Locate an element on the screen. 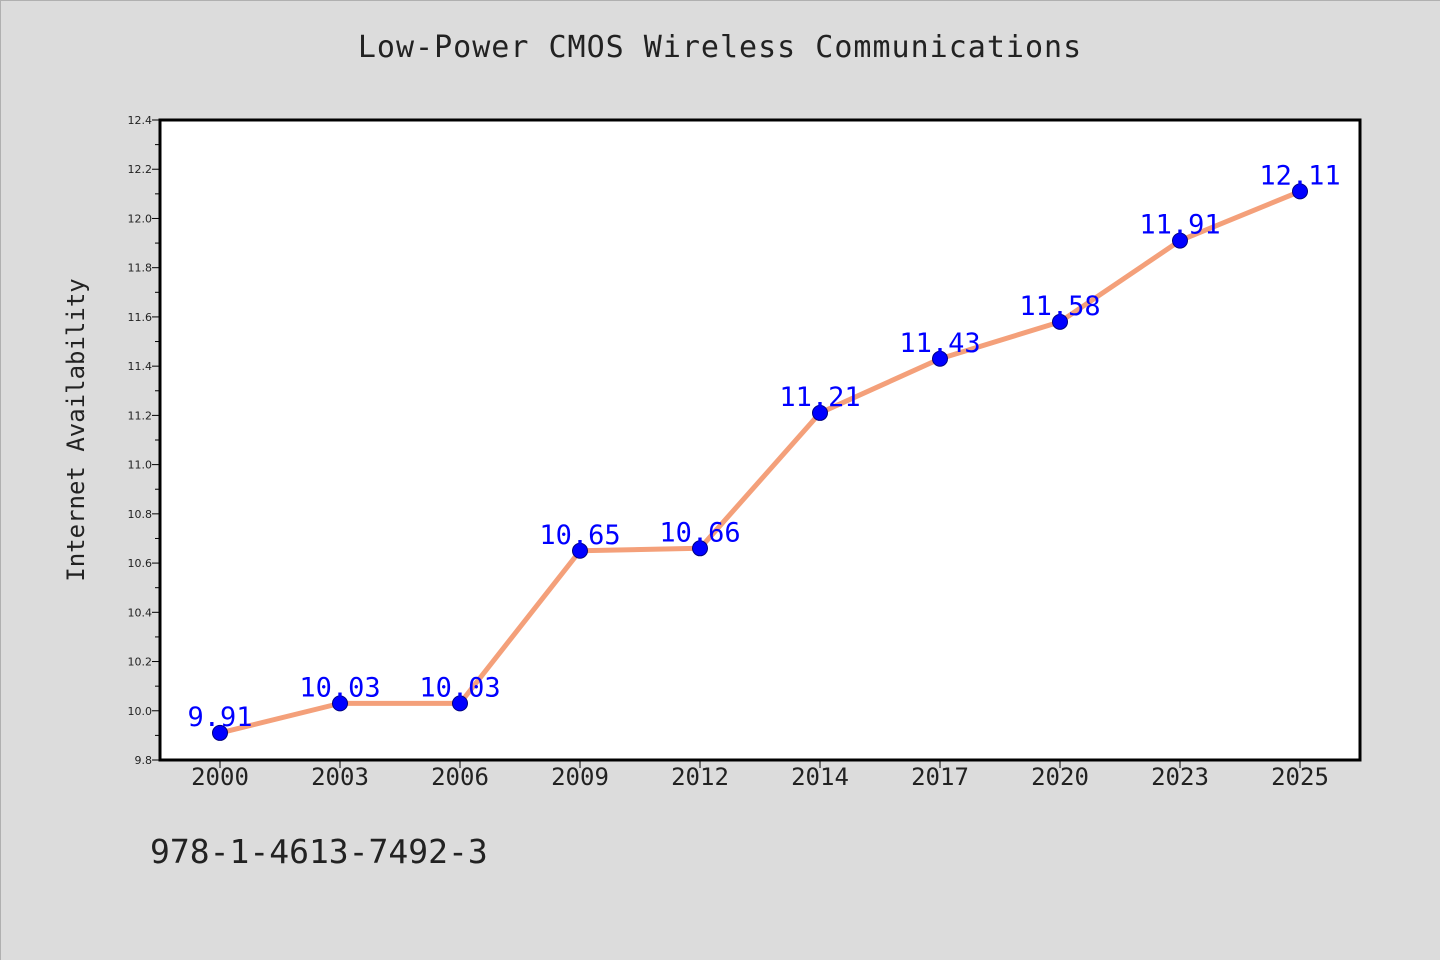  isbn-footer: 978-1-4613-7492-3 is located at coordinates (319, 851).